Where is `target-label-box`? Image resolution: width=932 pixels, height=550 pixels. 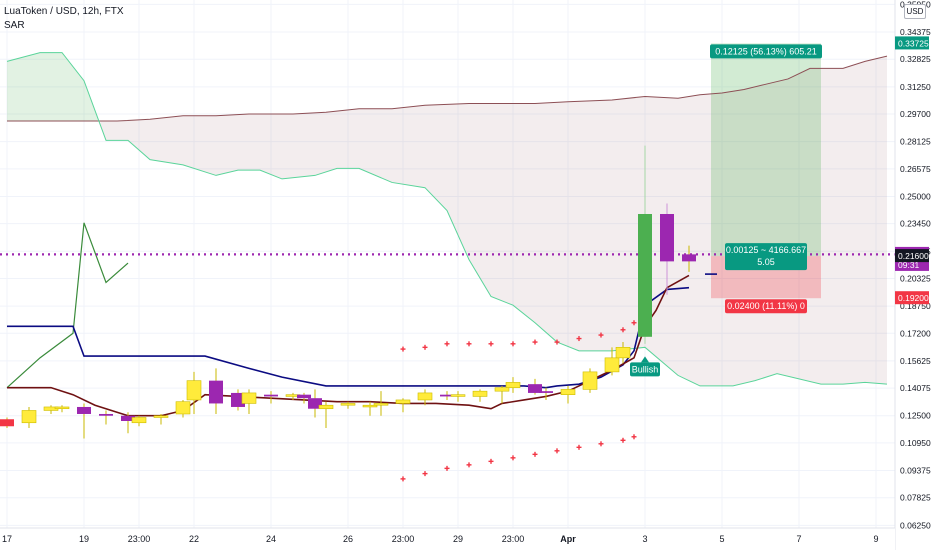 target-label-box is located at coordinates (766, 51).